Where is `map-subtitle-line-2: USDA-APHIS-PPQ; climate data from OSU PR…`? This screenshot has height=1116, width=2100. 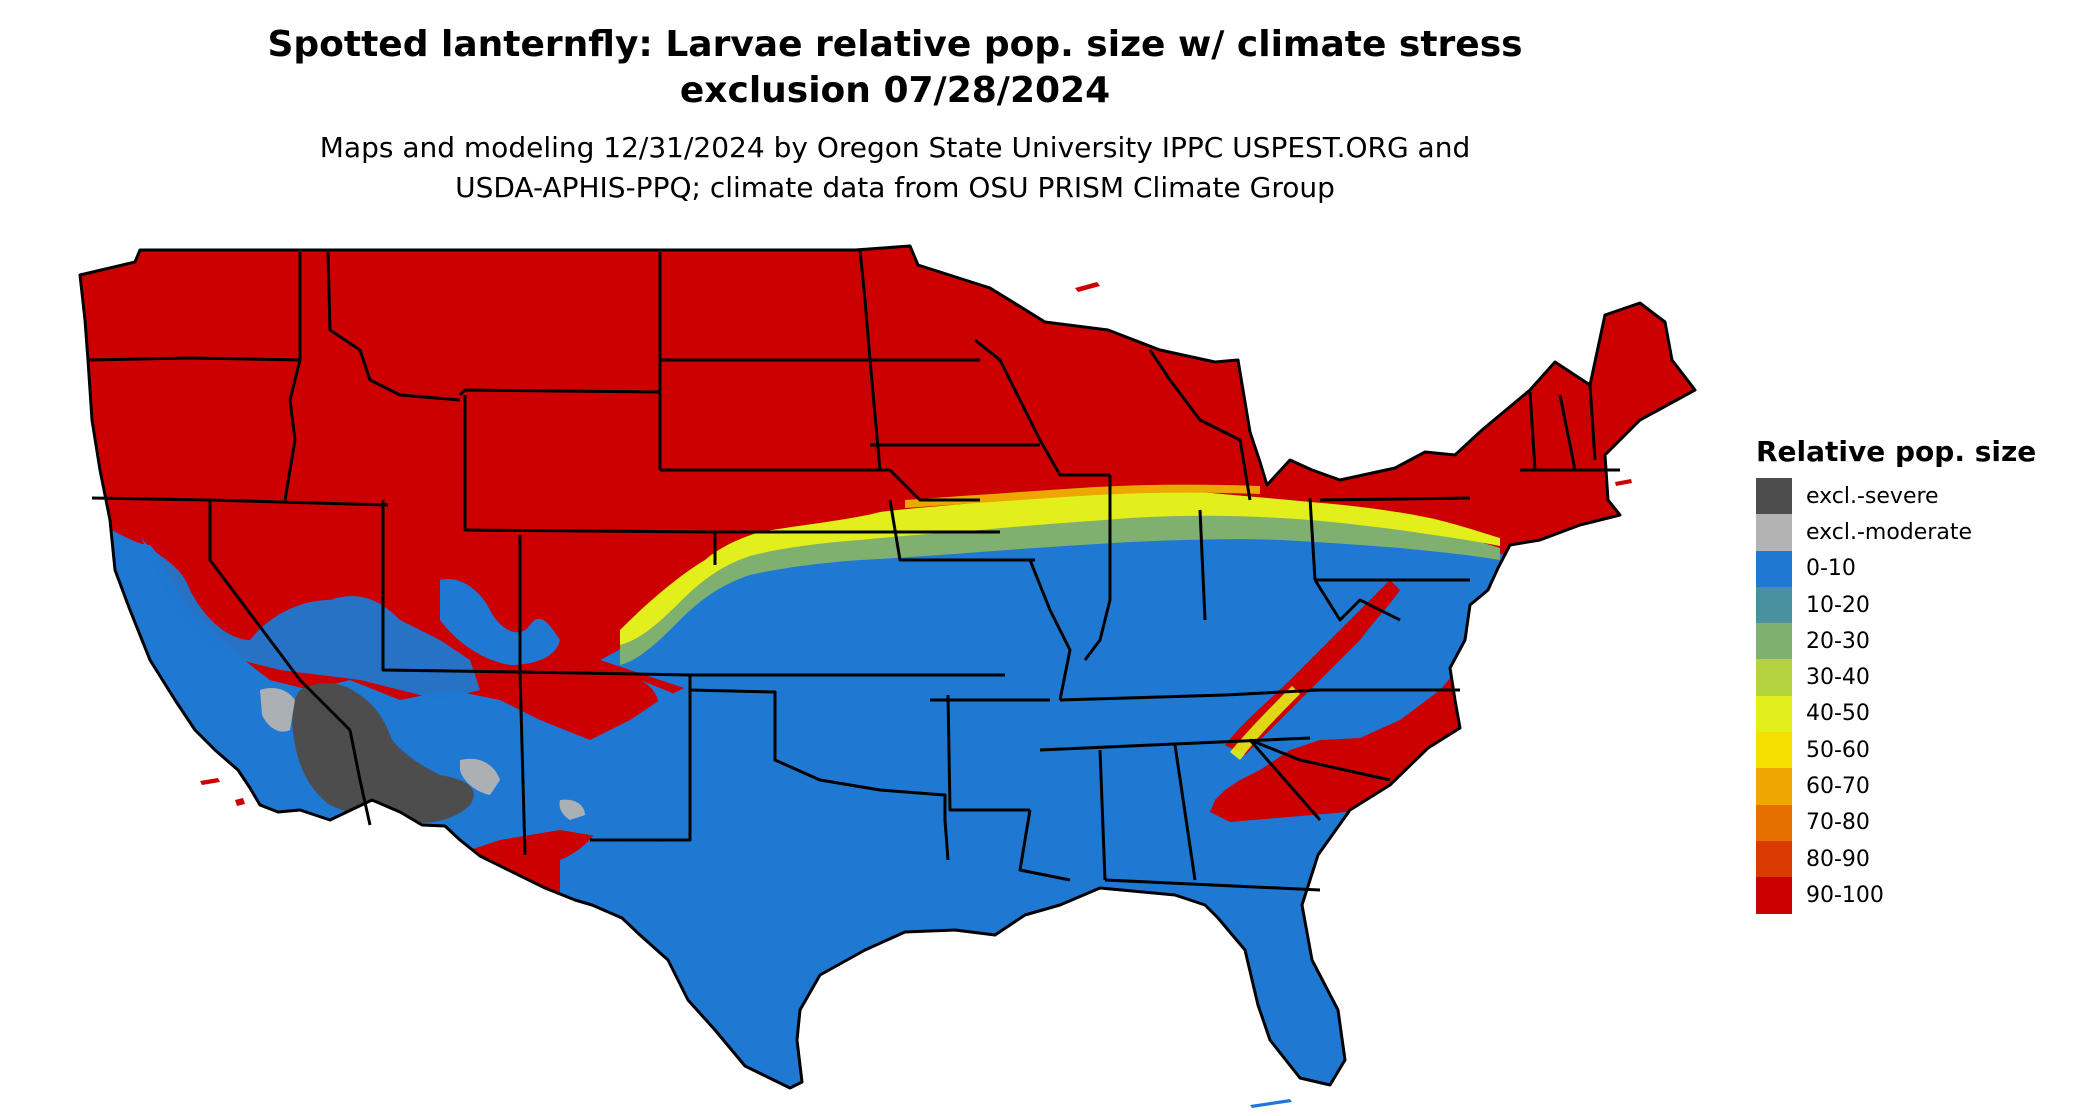
map-subtitle-line-2: USDA-APHIS-PPQ; climate data from OSU PR… is located at coordinates (895, 187).